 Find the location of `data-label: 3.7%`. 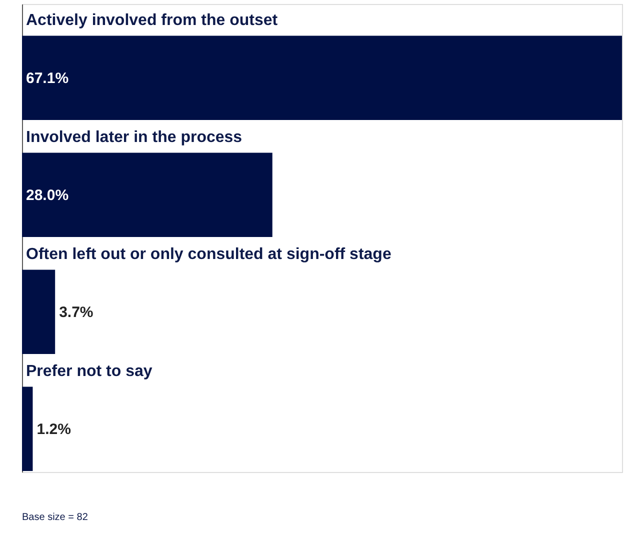

data-label: 3.7% is located at coordinates (76, 312).